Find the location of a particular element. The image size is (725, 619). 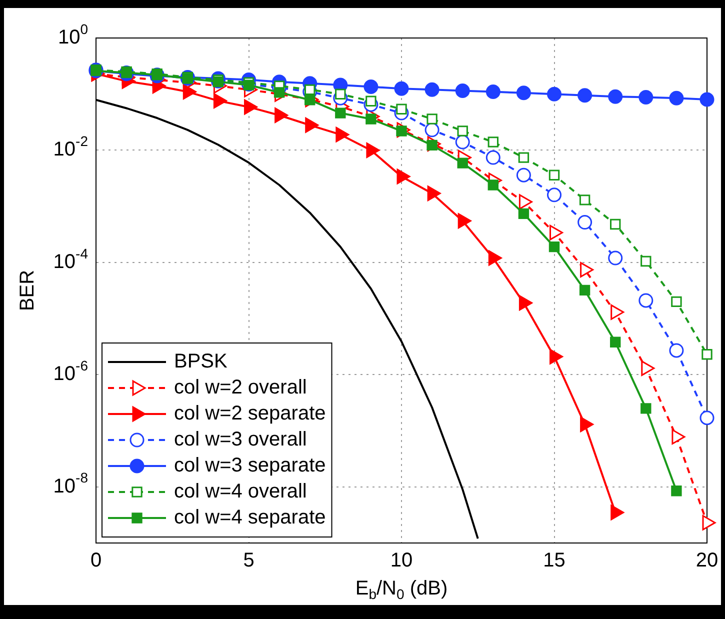

x-tick-label: 15 is located at coordinates (554, 561).